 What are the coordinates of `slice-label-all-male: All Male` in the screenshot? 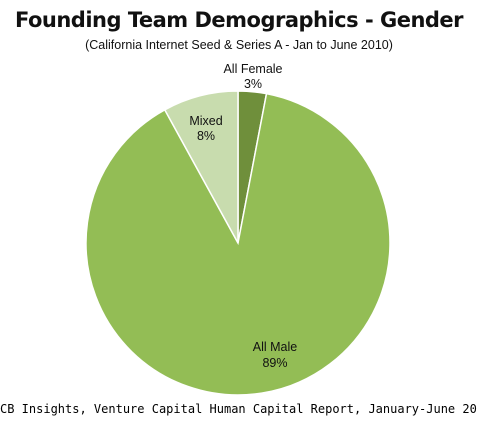 It's located at (275, 347).